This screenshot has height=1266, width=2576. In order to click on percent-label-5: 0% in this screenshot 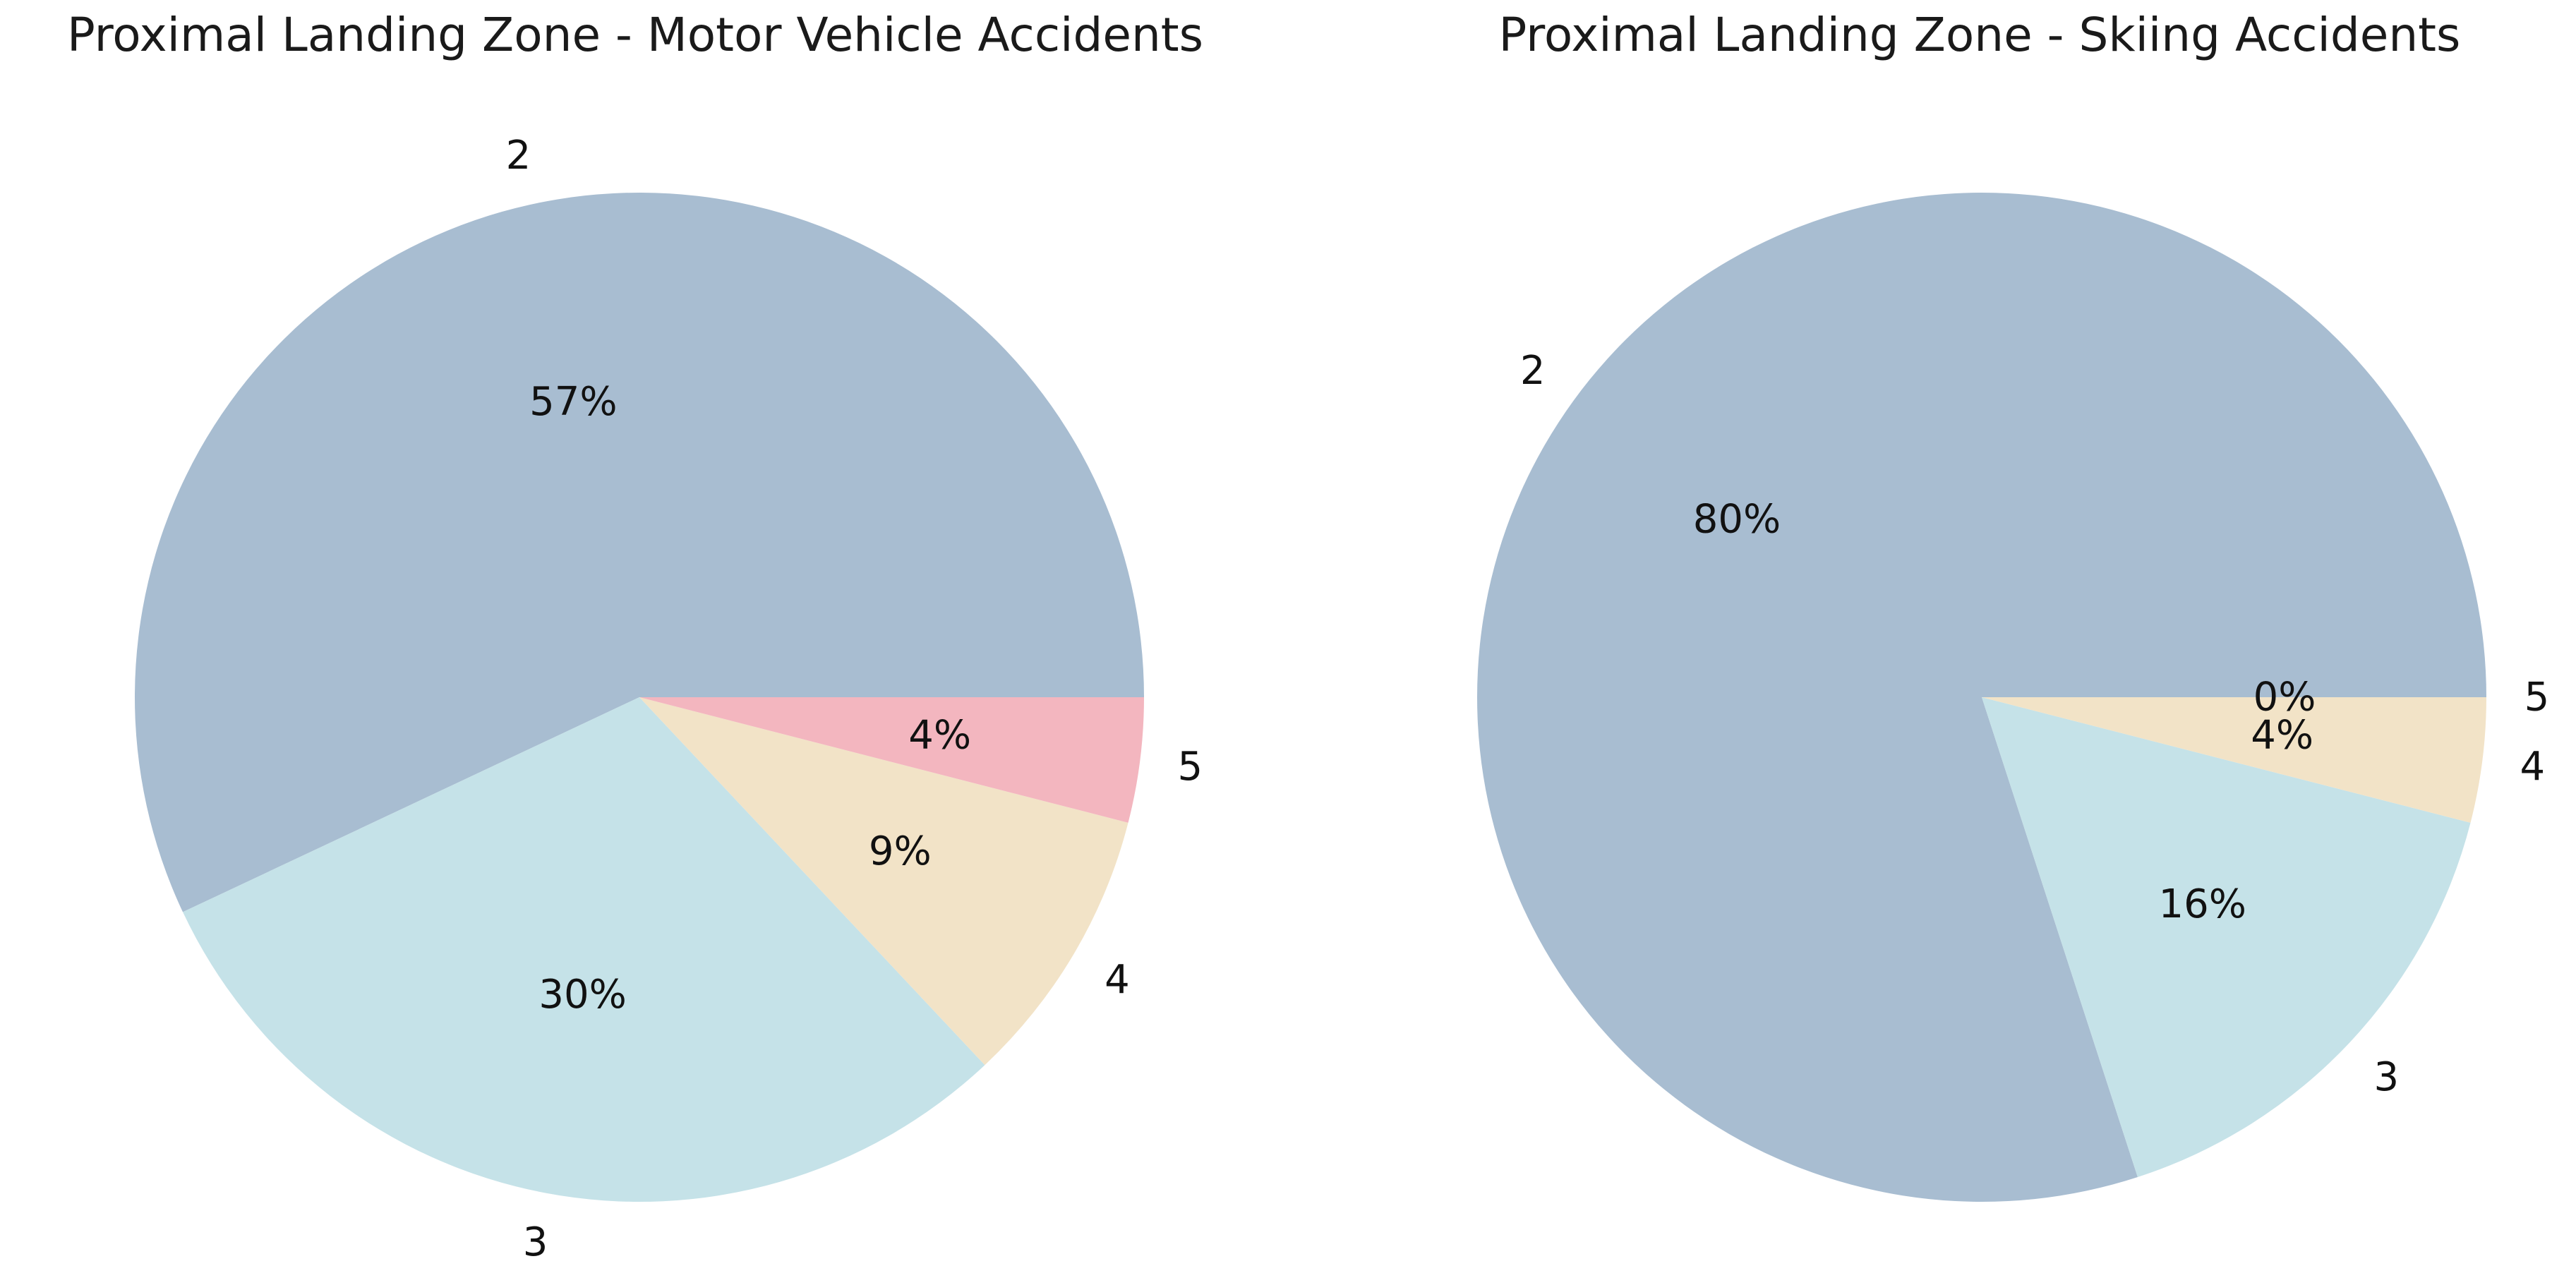, I will do `click(2284, 698)`.